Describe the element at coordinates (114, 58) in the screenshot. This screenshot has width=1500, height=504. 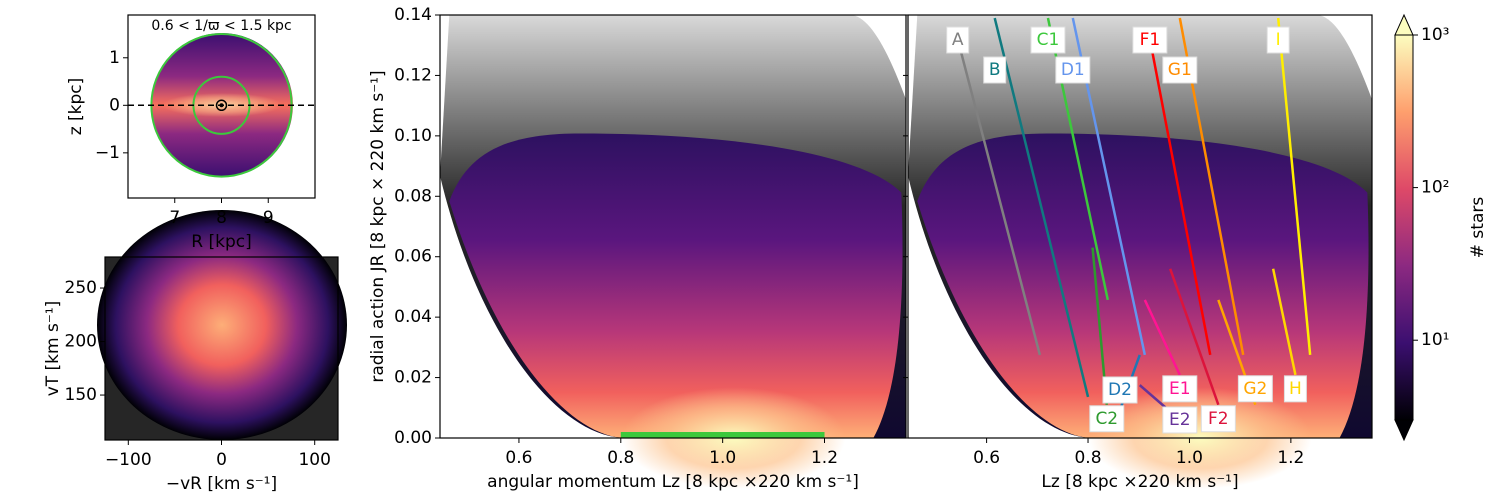
I see `y-tick-label: 1` at that location.